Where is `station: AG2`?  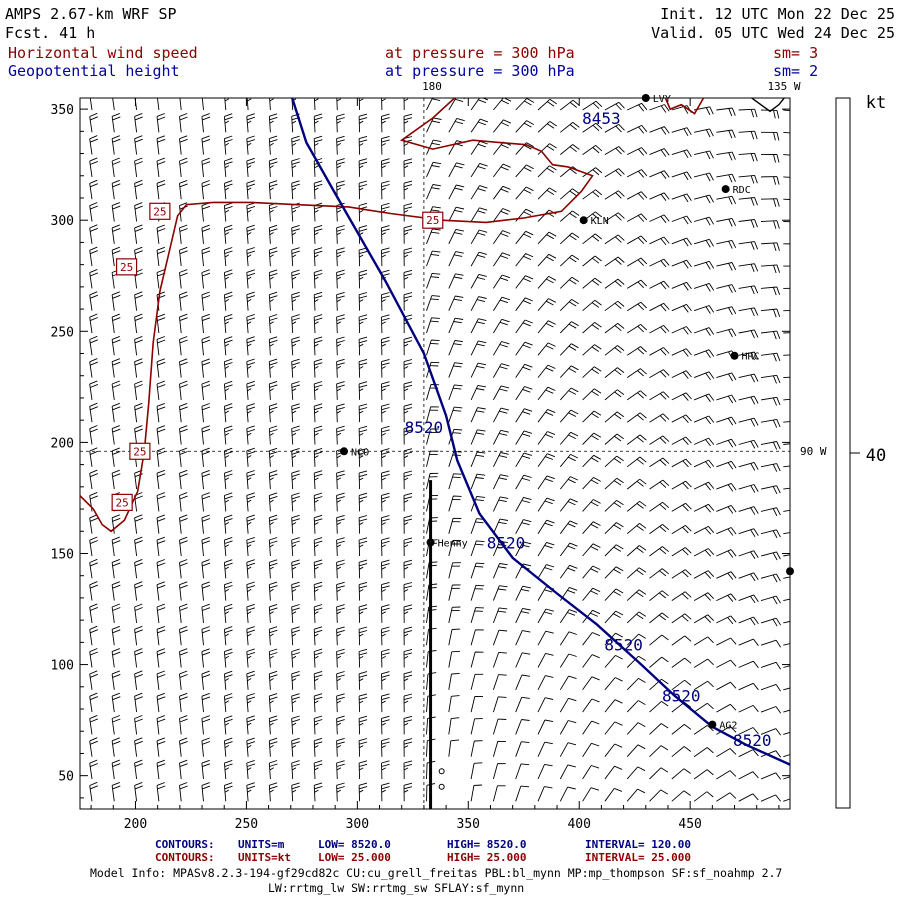
station: AG2 is located at coordinates (722, 726).